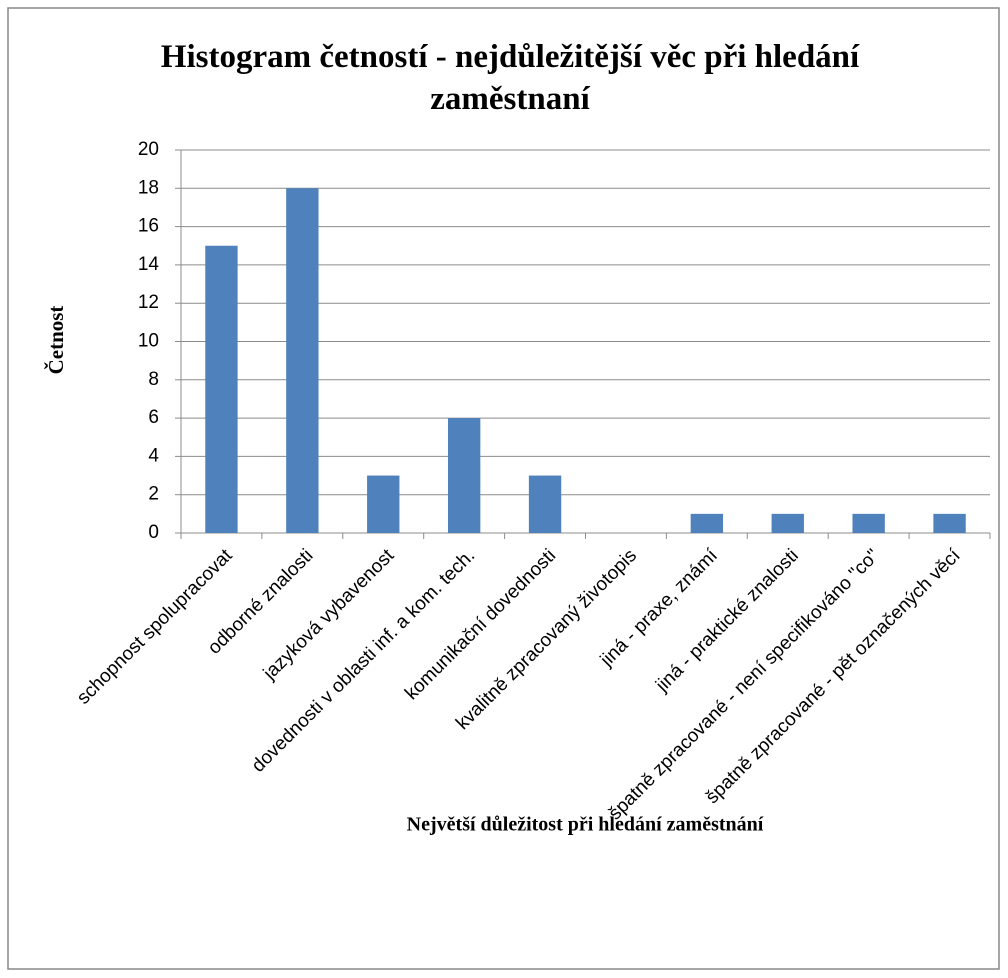 The width and height of the screenshot is (1008, 978). I want to click on y-tick-label: 4, so click(153, 455).